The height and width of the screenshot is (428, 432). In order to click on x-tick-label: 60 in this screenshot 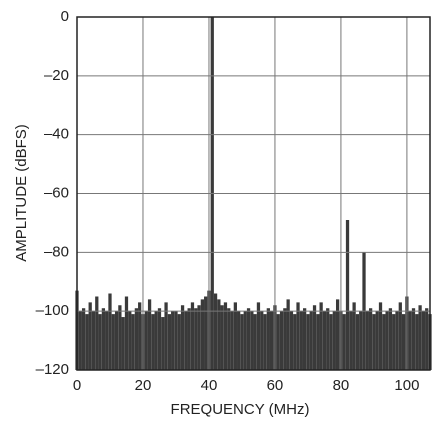, I will do `click(275, 385)`.